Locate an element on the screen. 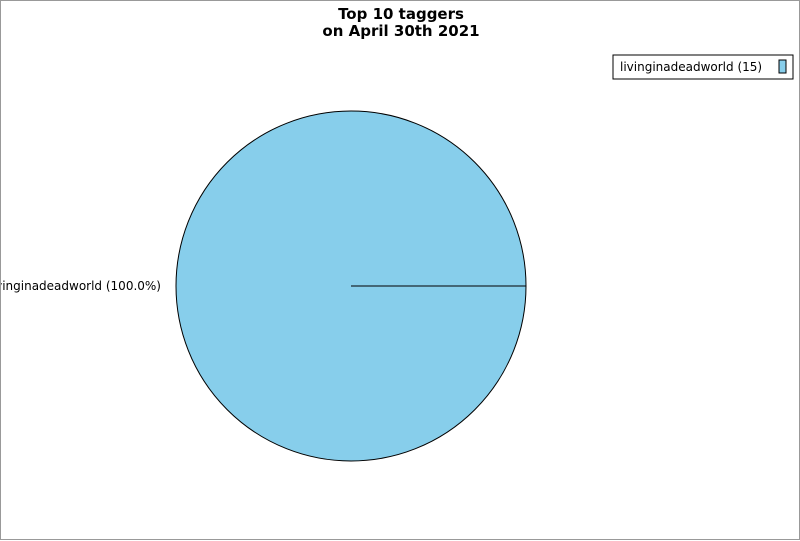 The width and height of the screenshot is (800, 541). chart-title-line2: on April 30th 2021 is located at coordinates (400, 31).